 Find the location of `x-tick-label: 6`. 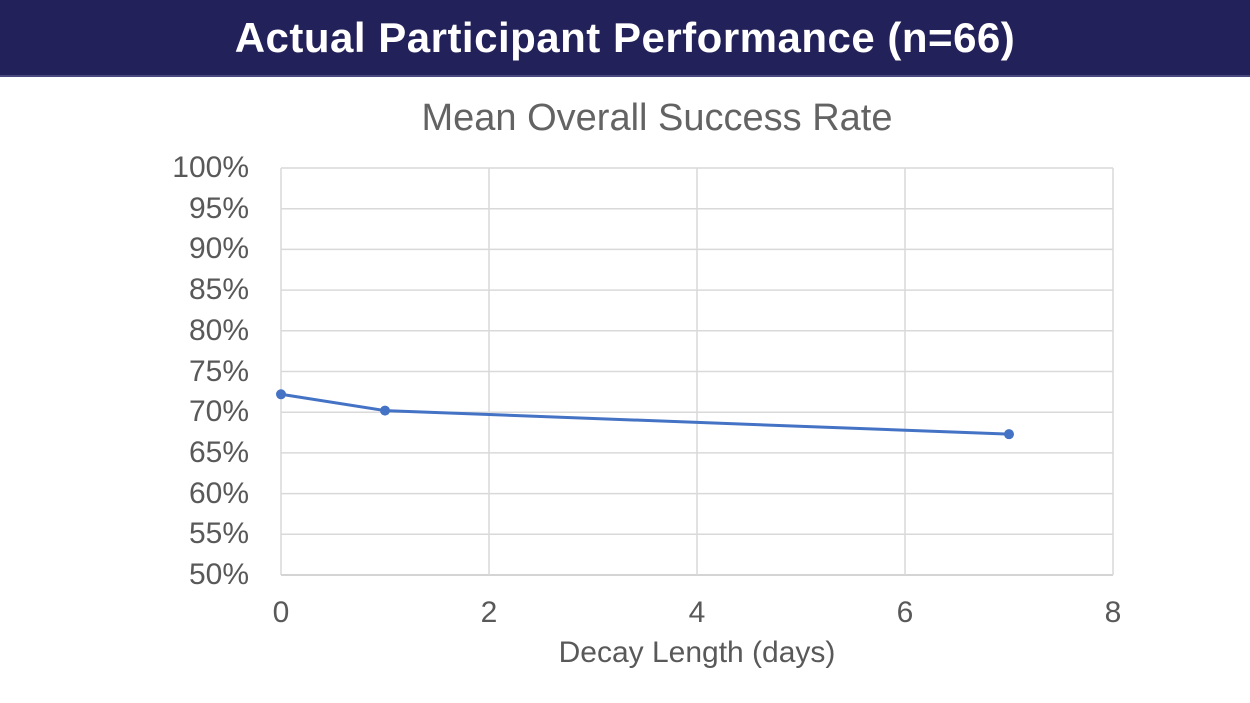

x-tick-label: 6 is located at coordinates (905, 612).